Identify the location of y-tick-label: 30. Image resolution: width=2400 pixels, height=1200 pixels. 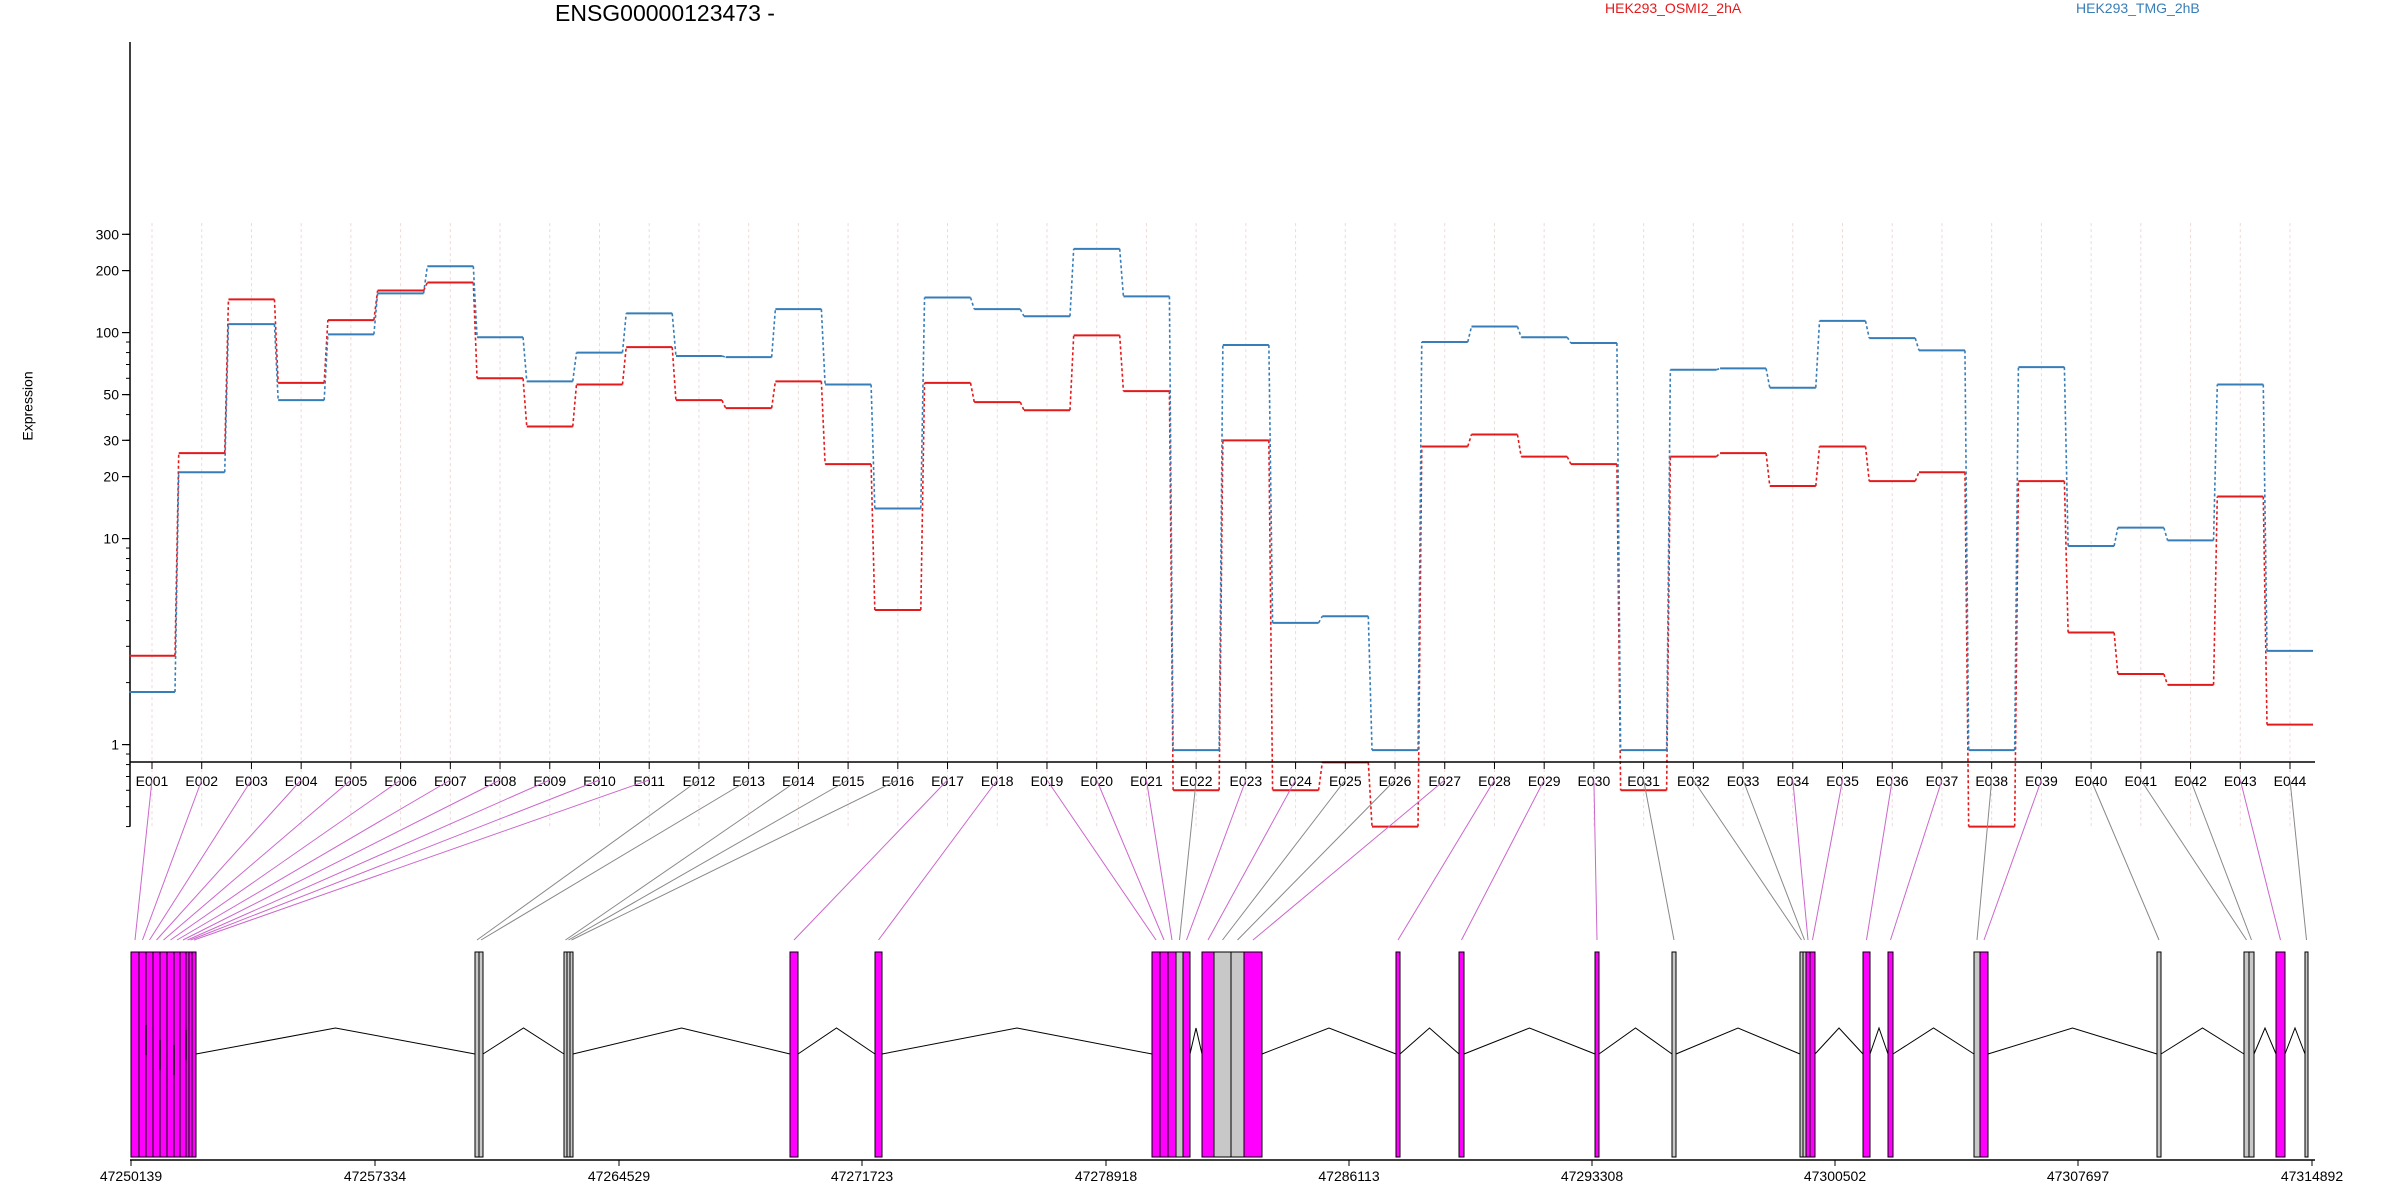
(111, 440).